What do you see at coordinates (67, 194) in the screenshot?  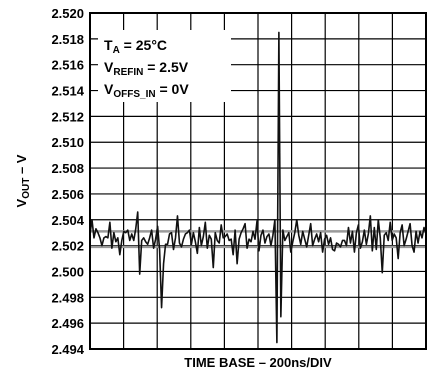 I see `y-tick-label: 2.506` at bounding box center [67, 194].